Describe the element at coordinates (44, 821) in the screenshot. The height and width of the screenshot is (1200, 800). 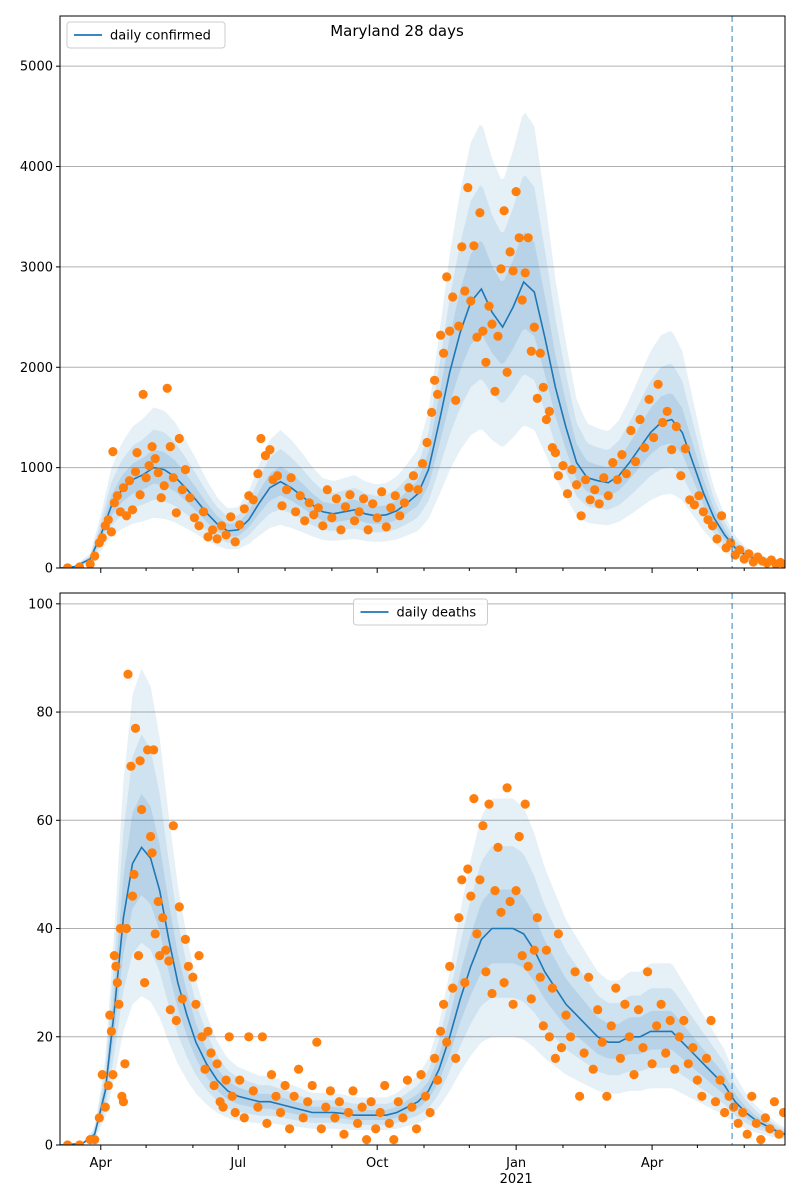
I see `y-tick-label: 60` at that location.